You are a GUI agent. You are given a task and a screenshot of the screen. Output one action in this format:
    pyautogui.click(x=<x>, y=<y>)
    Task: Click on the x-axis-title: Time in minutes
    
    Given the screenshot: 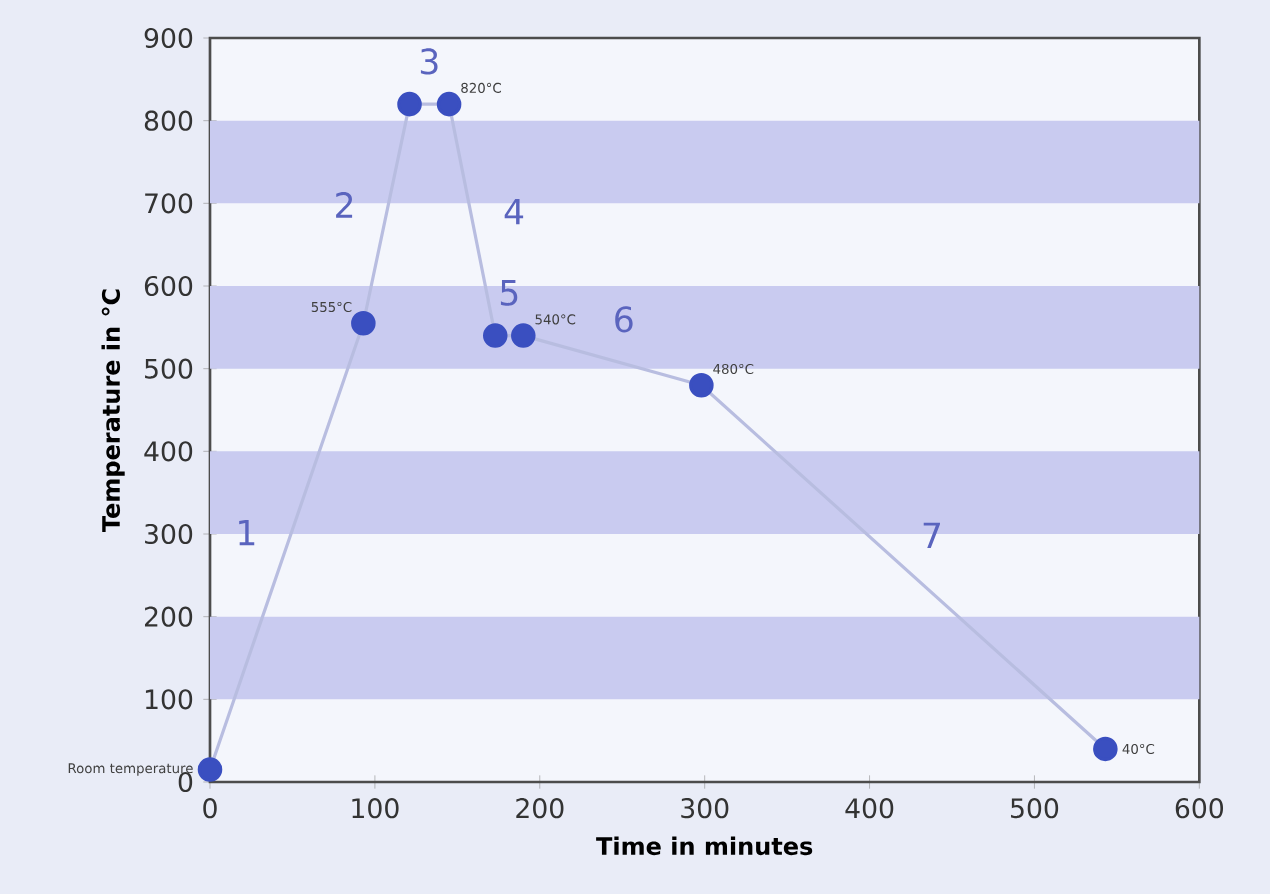 What is the action you would take?
    pyautogui.click(x=704, y=846)
    